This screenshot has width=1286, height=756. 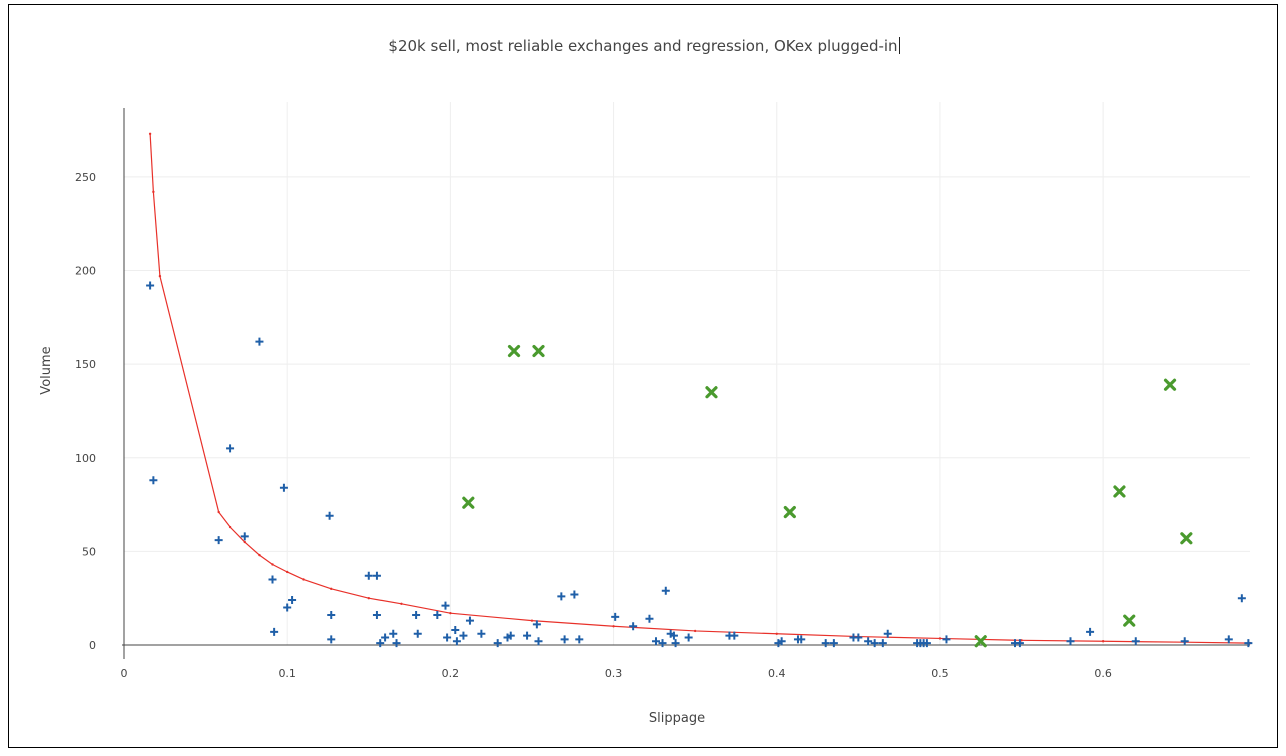 I want to click on x-tick-label: 0.6, so click(x=1103, y=673).